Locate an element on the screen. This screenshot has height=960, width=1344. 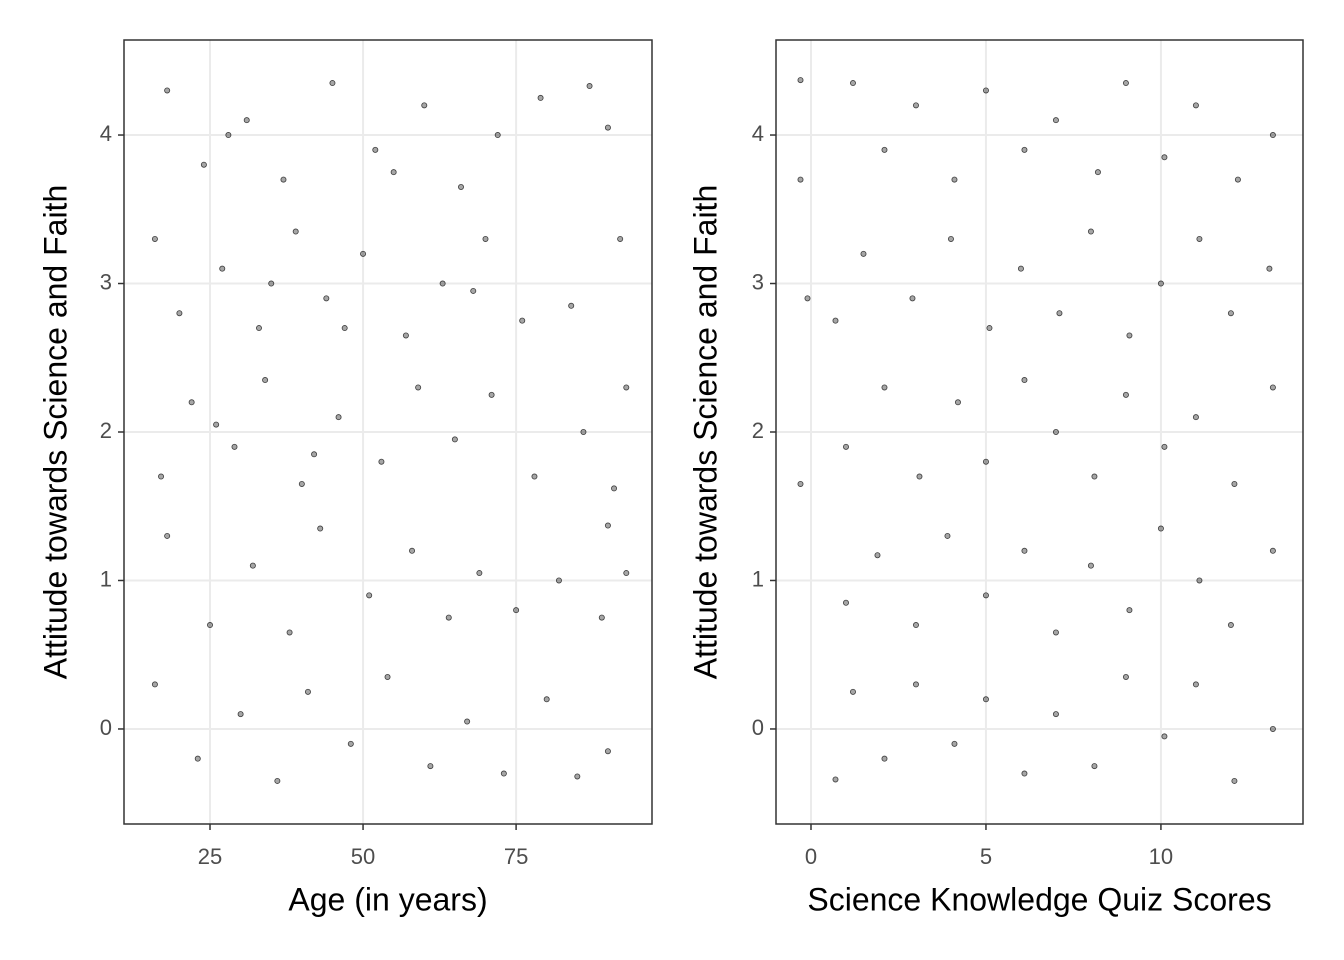
x-axis-title: Age (in years) is located at coordinates (387, 899).